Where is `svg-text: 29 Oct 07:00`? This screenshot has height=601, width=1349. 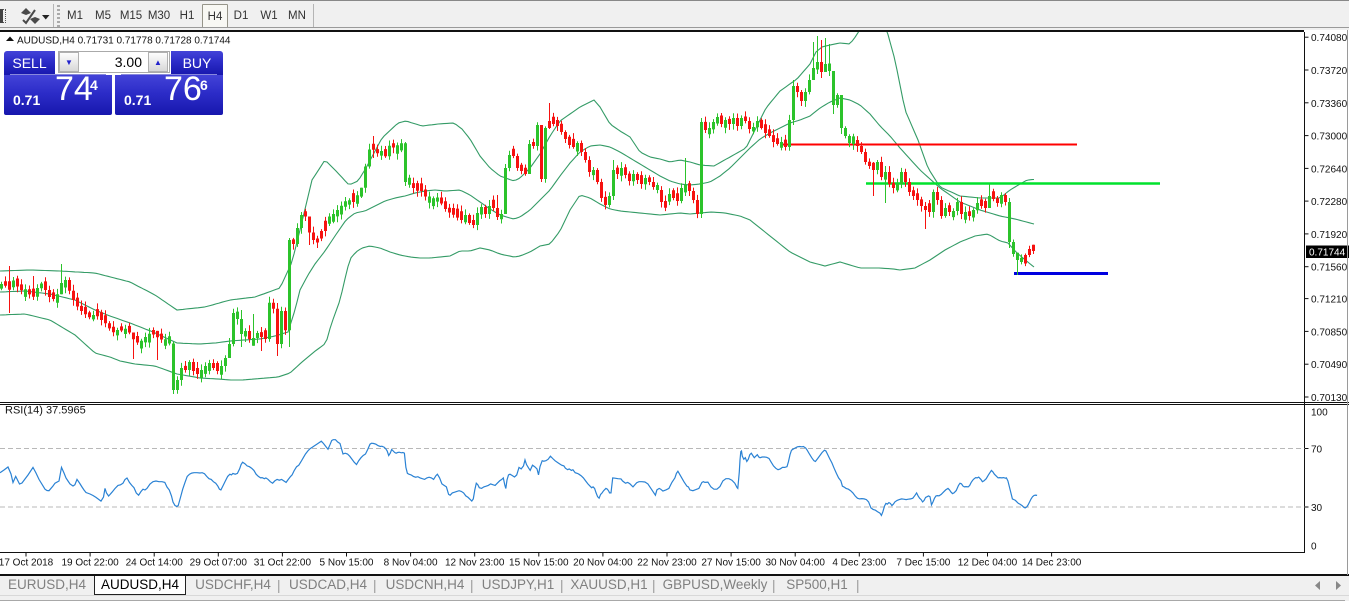
svg-text: 29 Oct 07:00 is located at coordinates (219, 563).